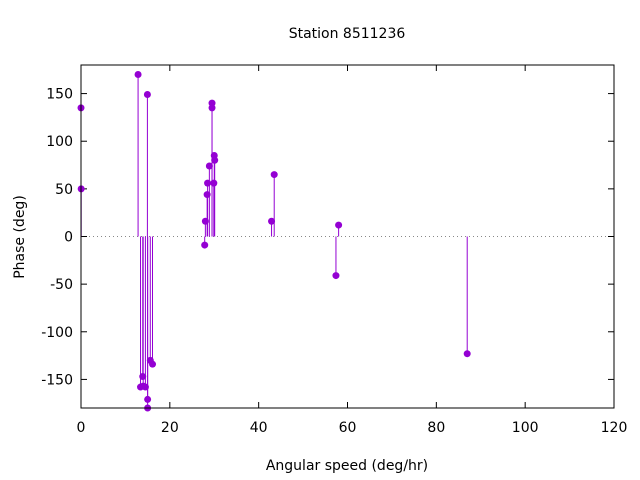 Image resolution: width=640 pixels, height=480 pixels. I want to click on x-tick-label: 120, so click(614, 428).